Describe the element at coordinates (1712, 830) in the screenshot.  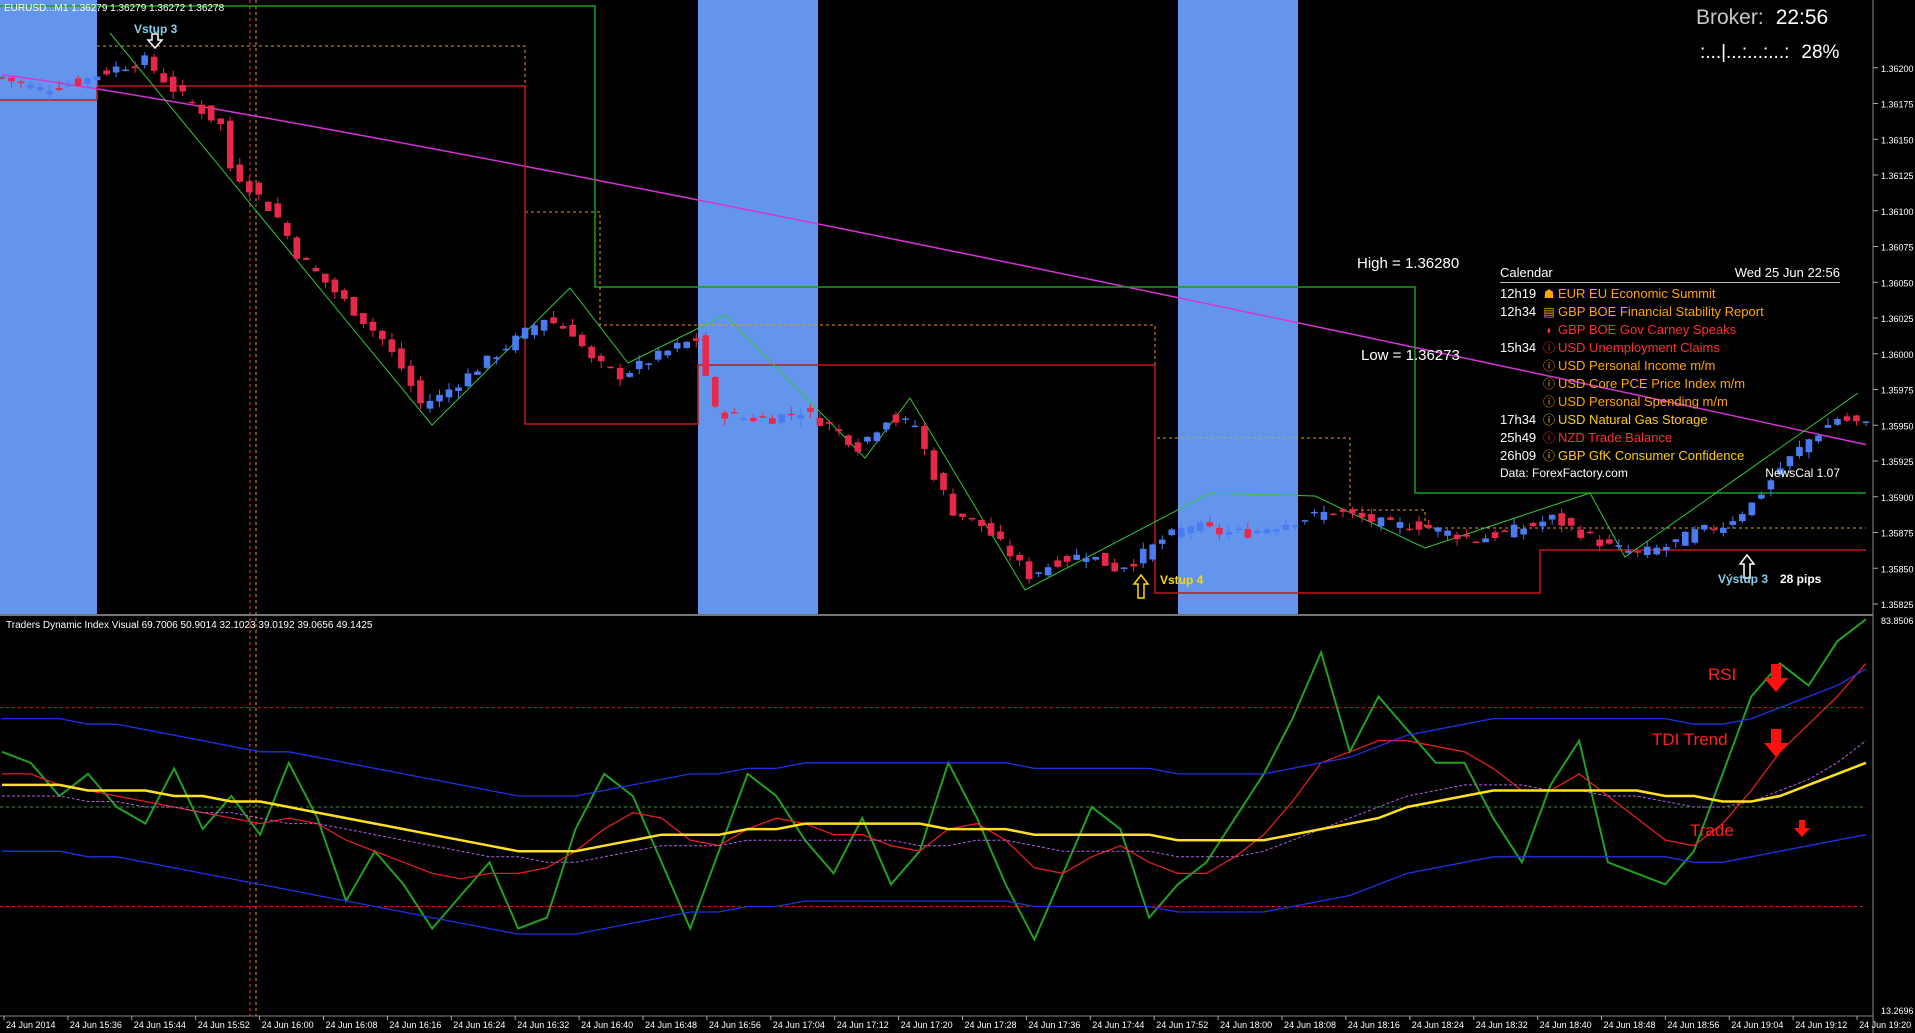
I see `trade-label: Trade` at that location.